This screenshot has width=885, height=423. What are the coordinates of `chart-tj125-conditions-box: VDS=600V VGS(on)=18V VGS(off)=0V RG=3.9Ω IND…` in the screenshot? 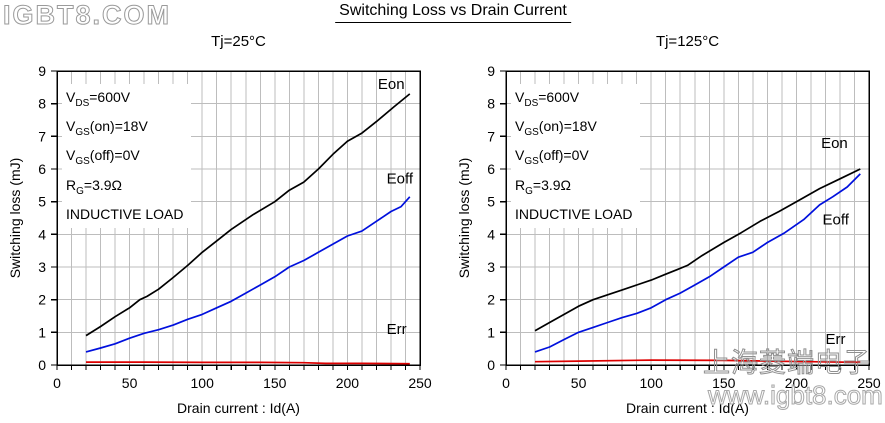 It's located at (576, 156).